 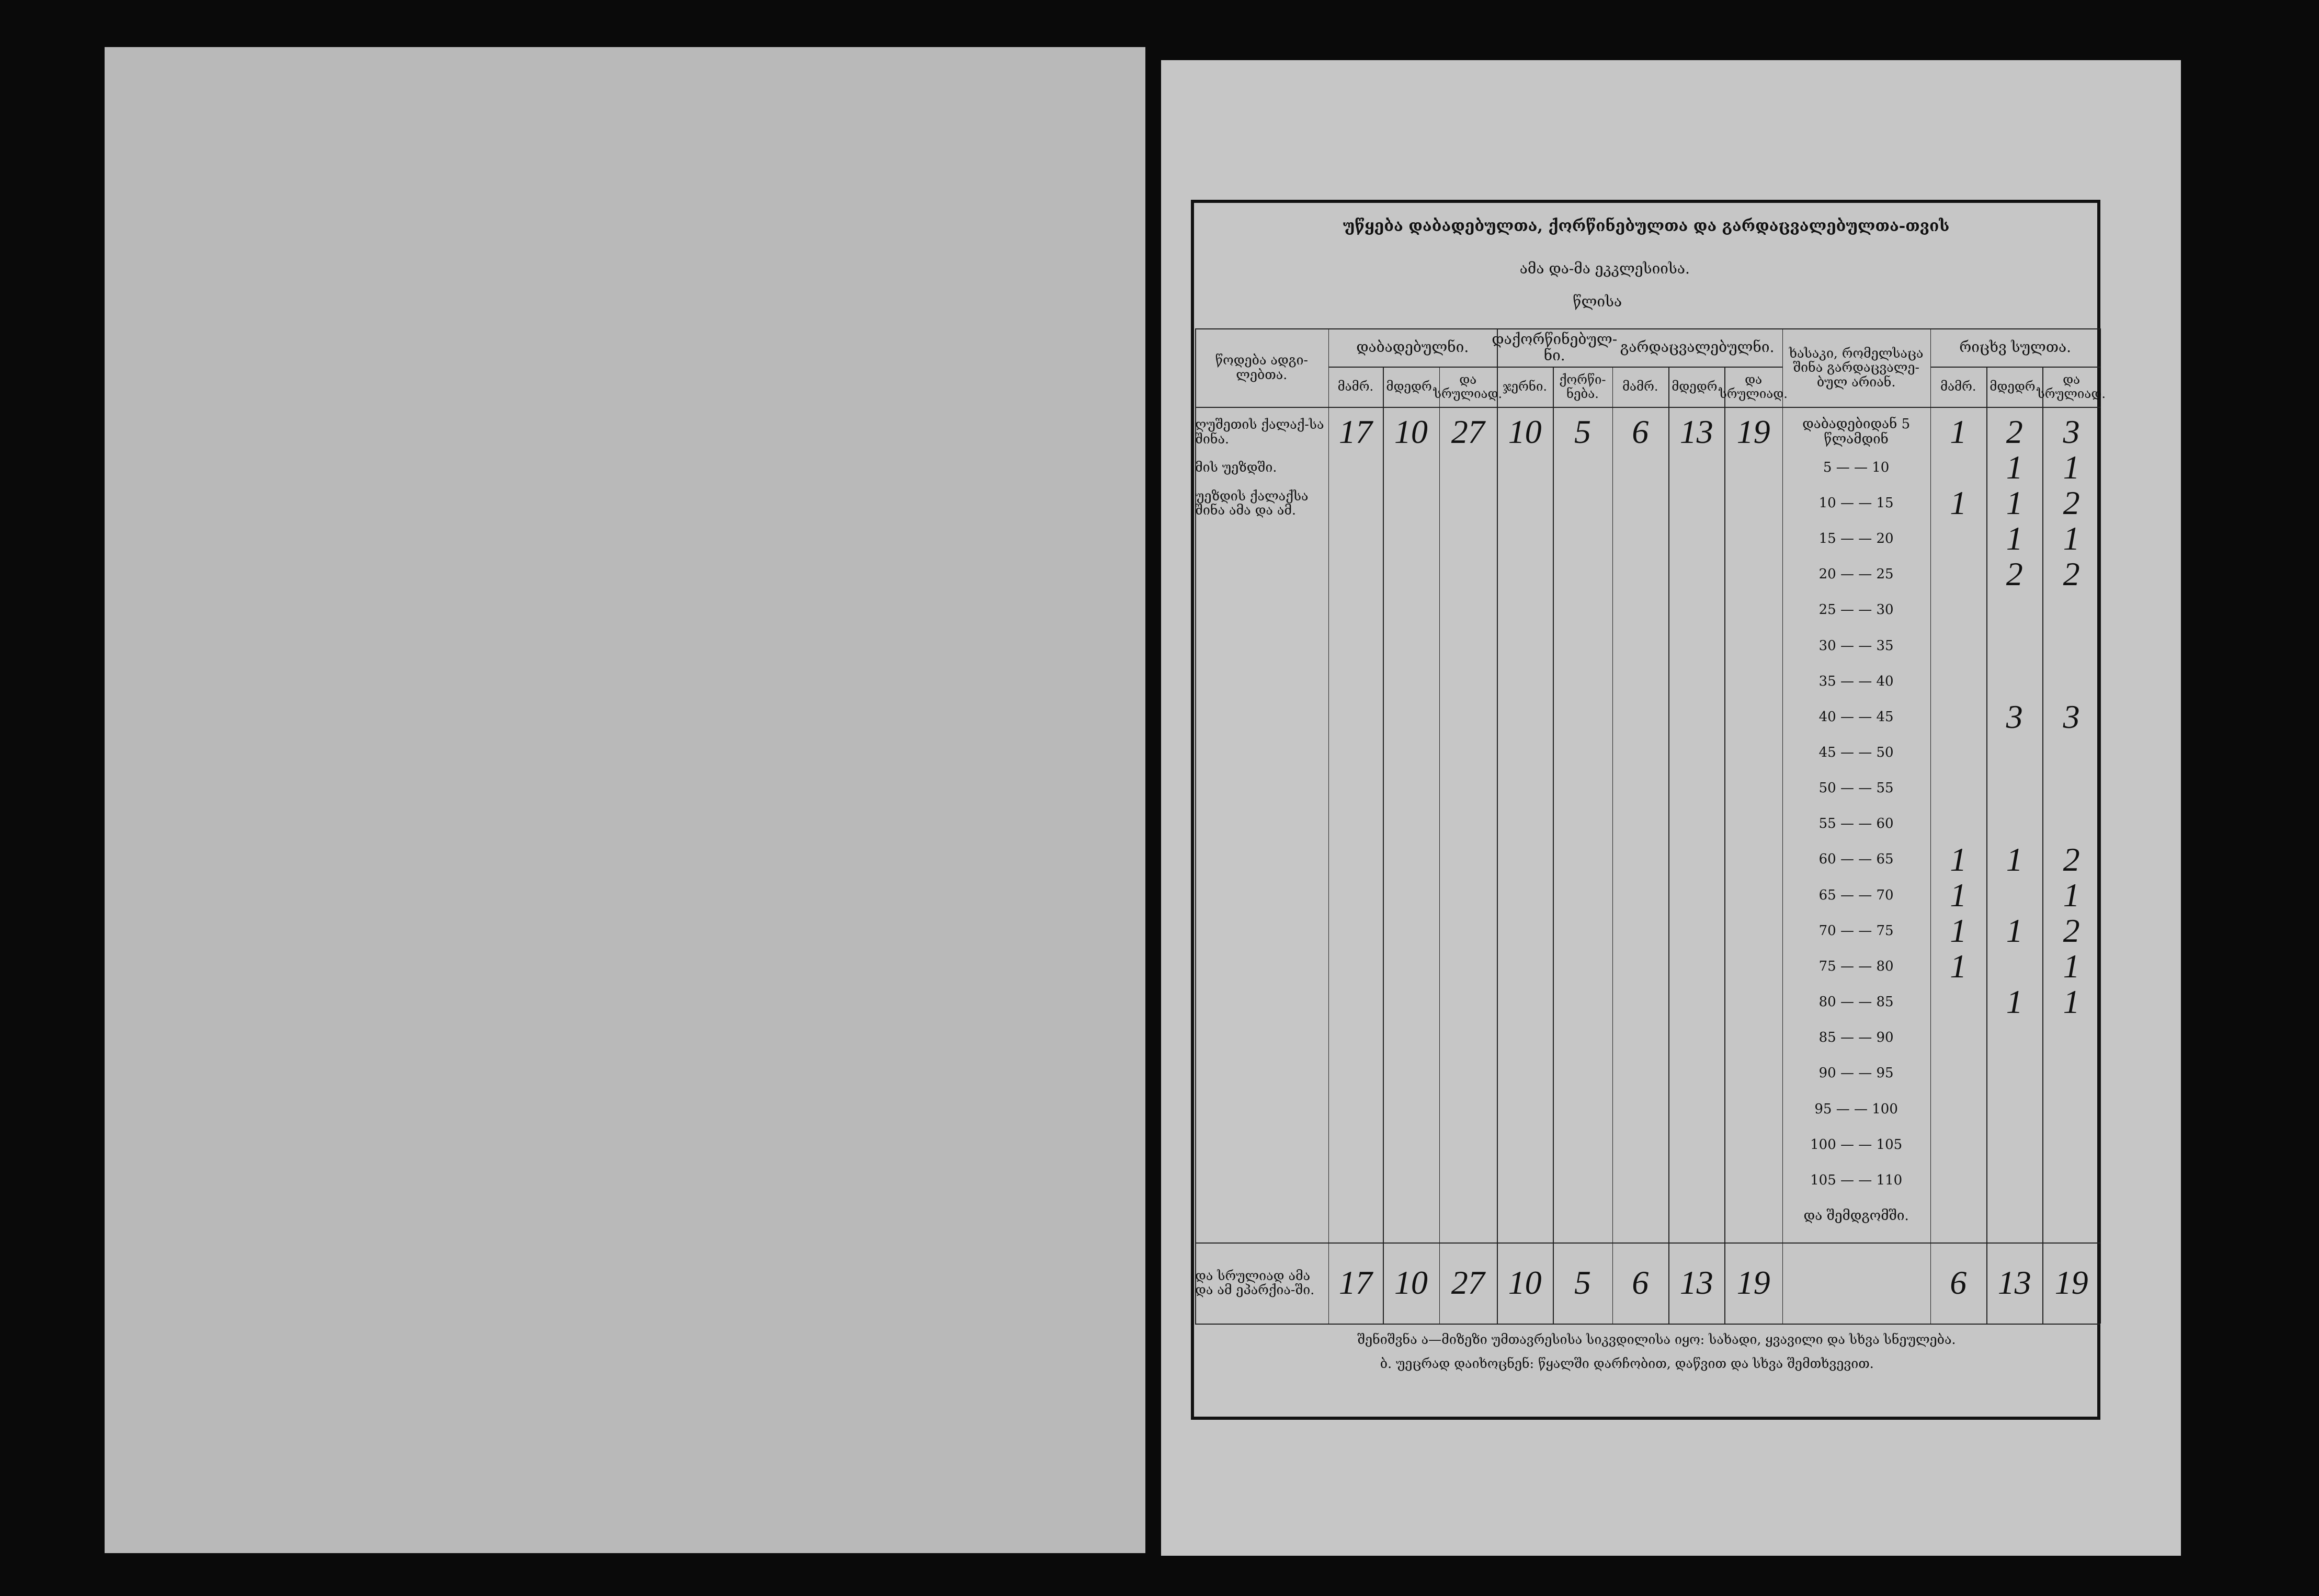 What do you see at coordinates (1856, 1109) in the screenshot?
I see `cell-text: 95 — — 100` at bounding box center [1856, 1109].